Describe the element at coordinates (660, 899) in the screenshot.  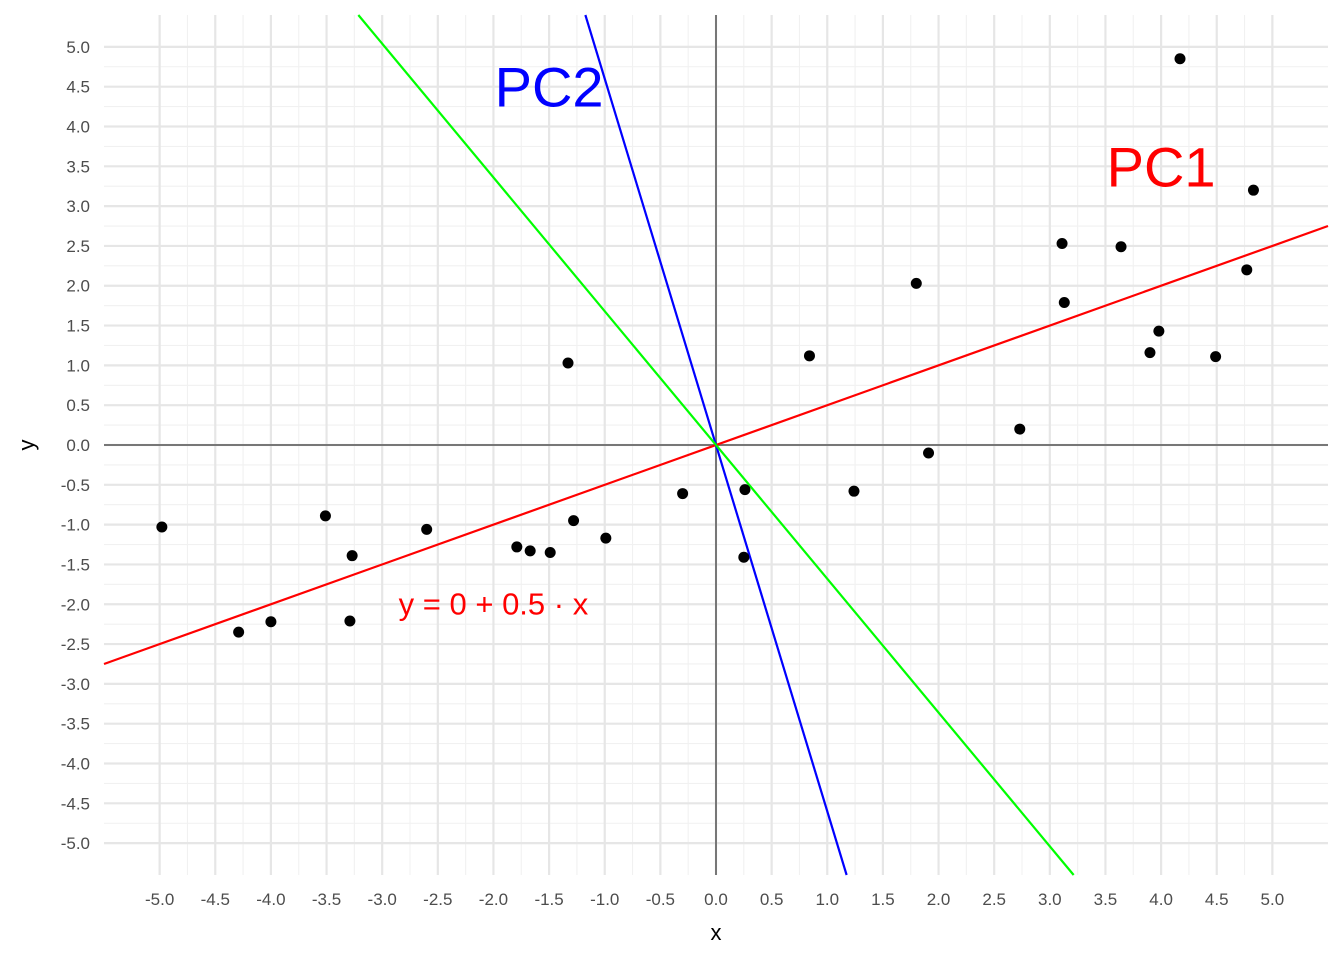
I see `x-tick-label: -0.5` at that location.